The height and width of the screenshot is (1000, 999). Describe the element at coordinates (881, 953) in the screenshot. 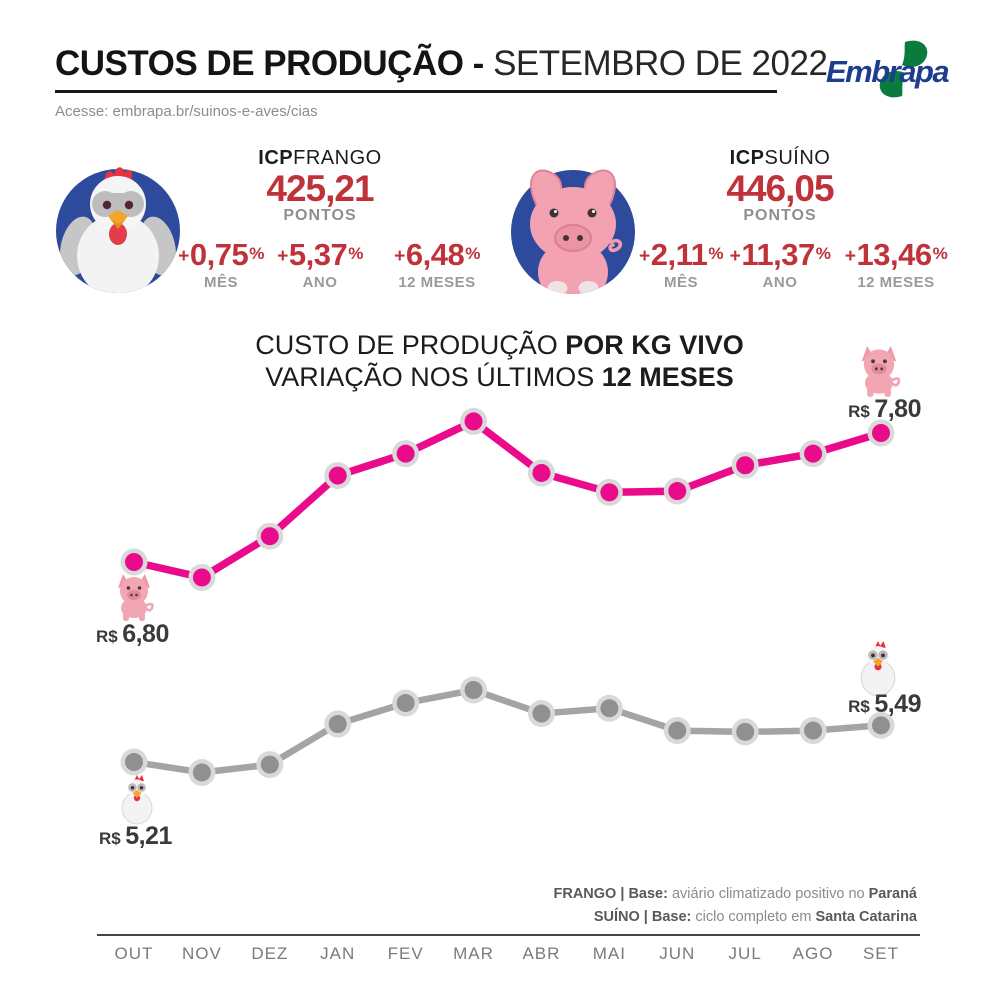

I see `month-label-set: SET` at that location.